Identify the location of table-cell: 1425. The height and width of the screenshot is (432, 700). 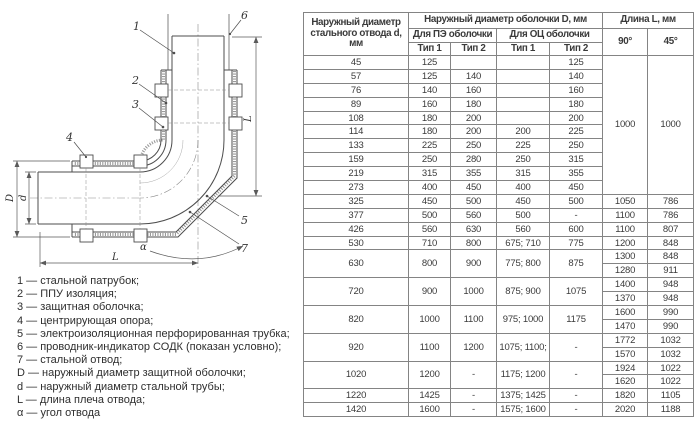
(429, 396).